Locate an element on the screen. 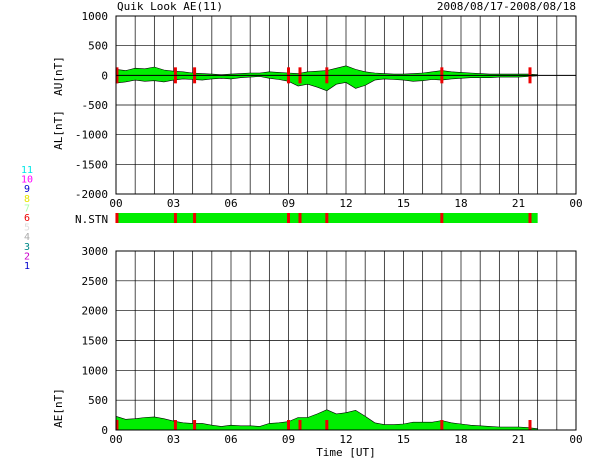 Image resolution: width=590 pixels, height=460 pixels. y-tick-label: 2000 is located at coordinates (95, 311).